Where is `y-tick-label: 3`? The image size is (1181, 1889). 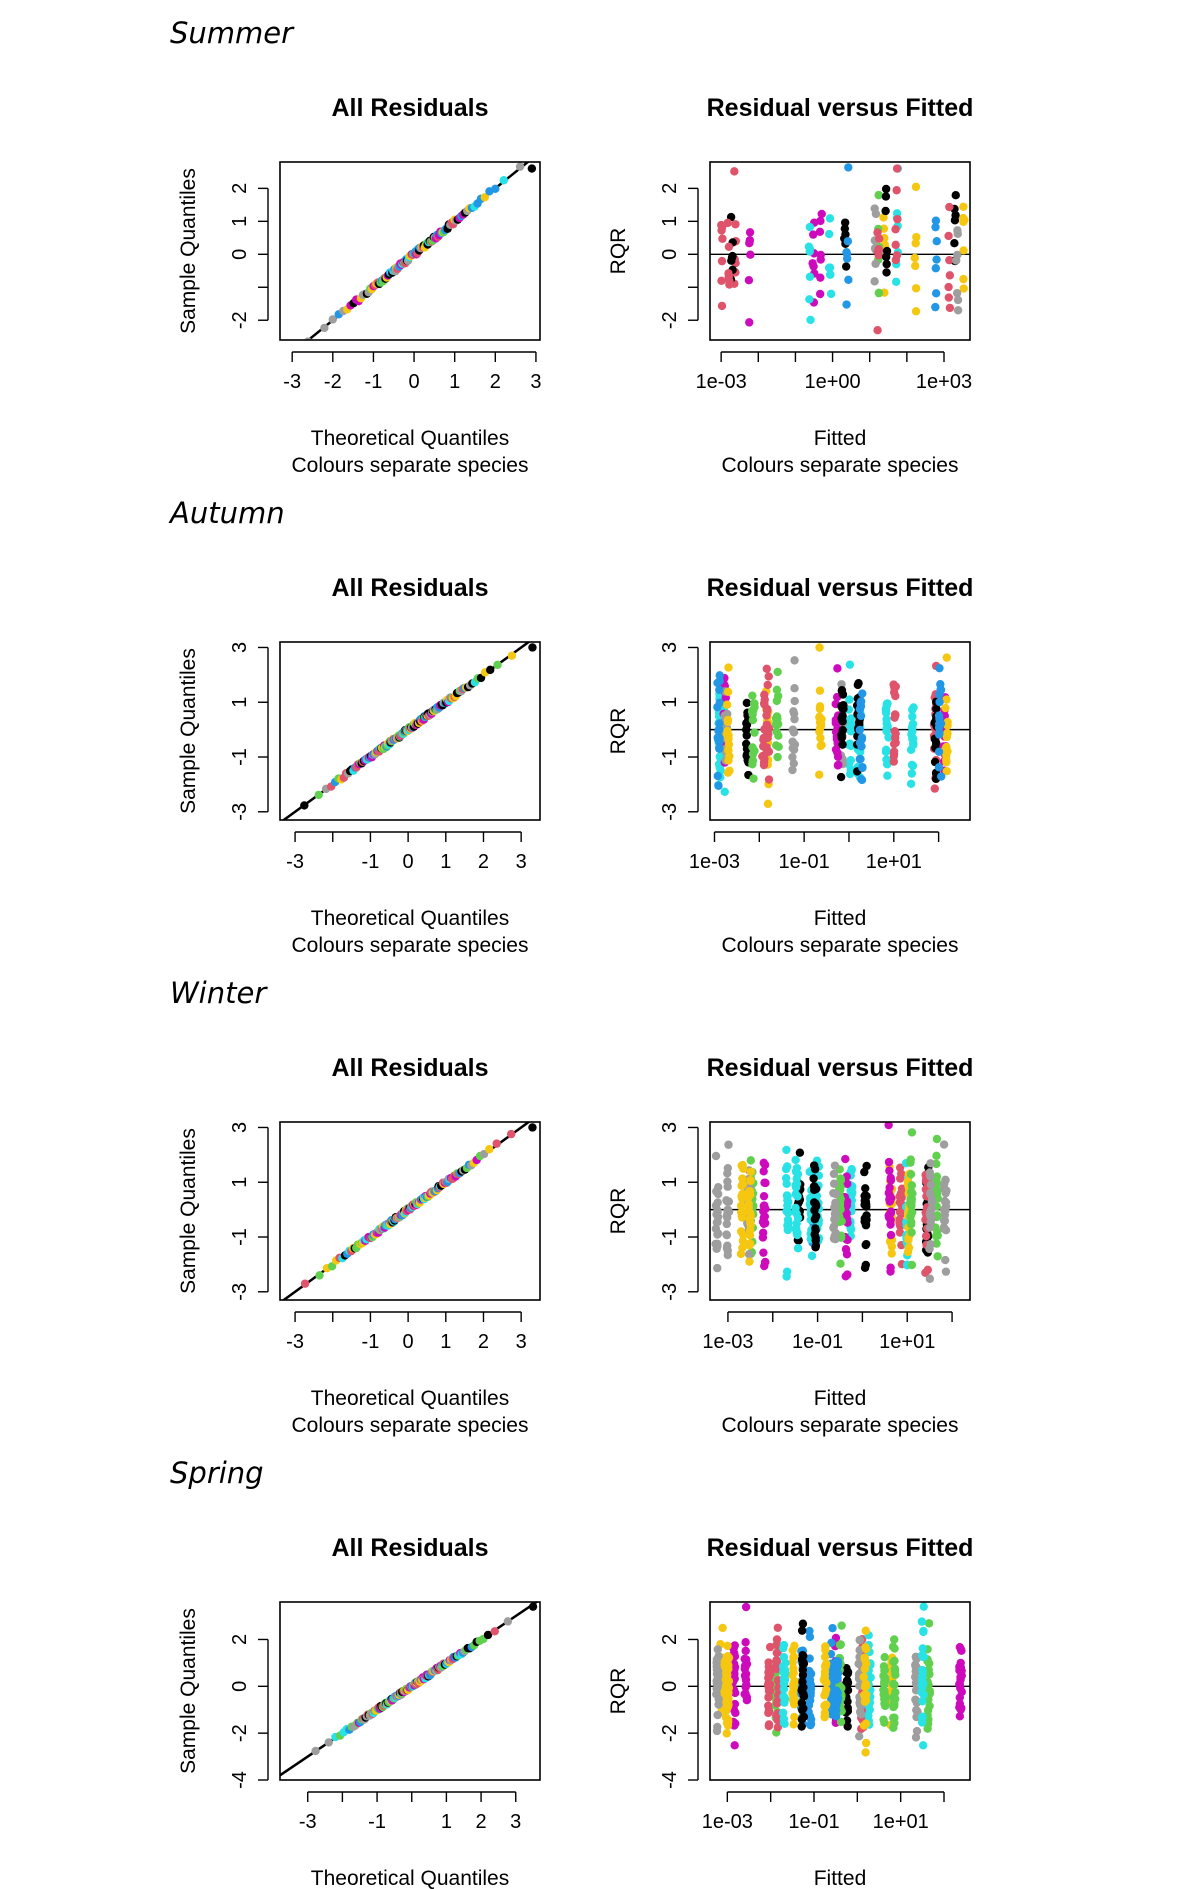
y-tick-label: 3 is located at coordinates (240, 1127).